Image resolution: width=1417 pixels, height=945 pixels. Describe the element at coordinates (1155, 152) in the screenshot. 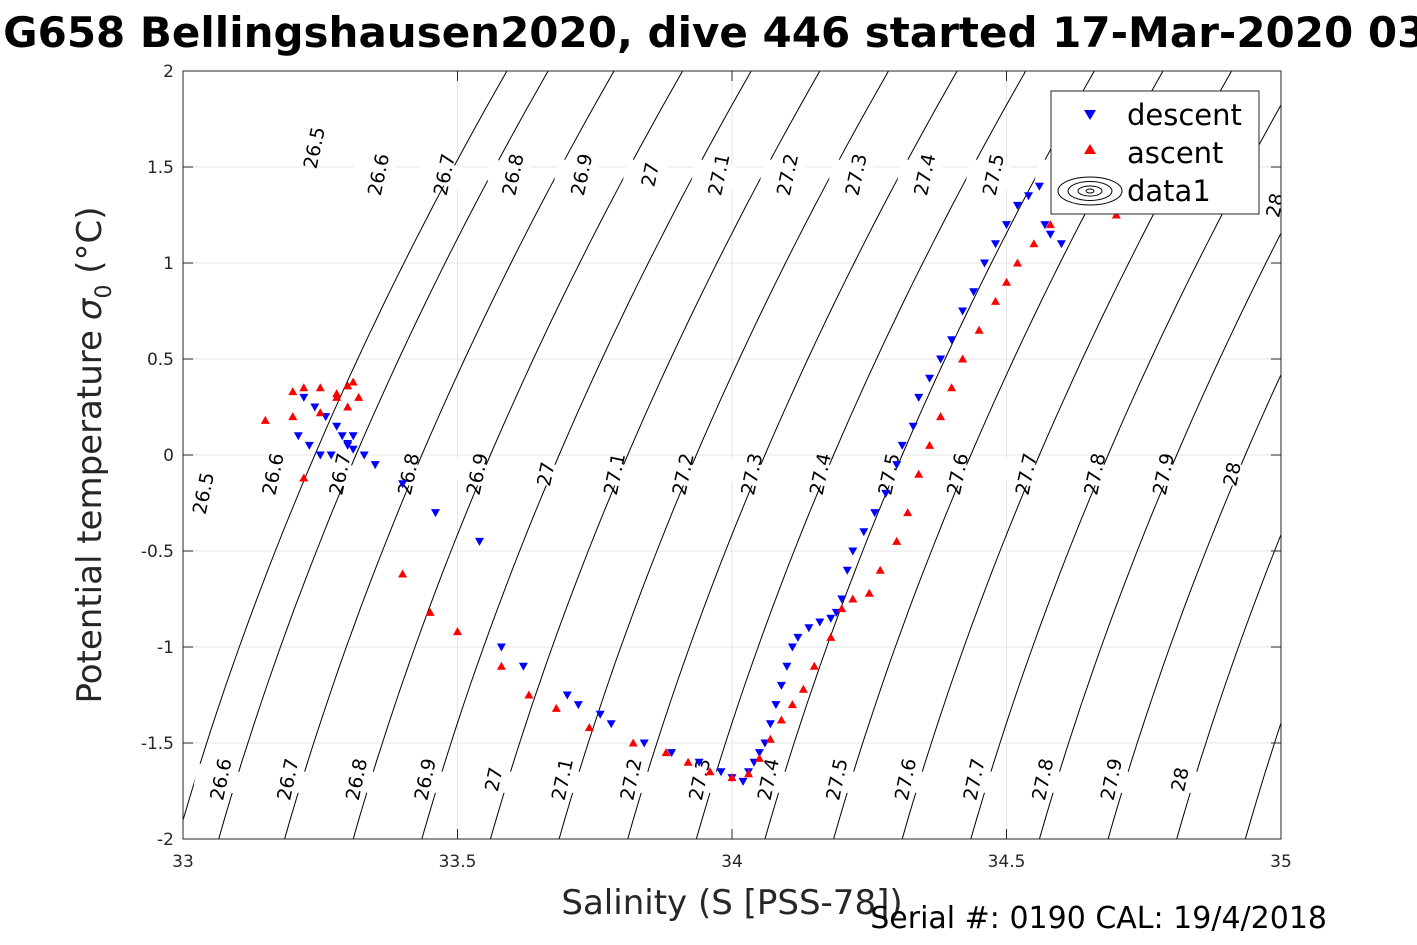

I see `legend: descent ascent data1` at that location.